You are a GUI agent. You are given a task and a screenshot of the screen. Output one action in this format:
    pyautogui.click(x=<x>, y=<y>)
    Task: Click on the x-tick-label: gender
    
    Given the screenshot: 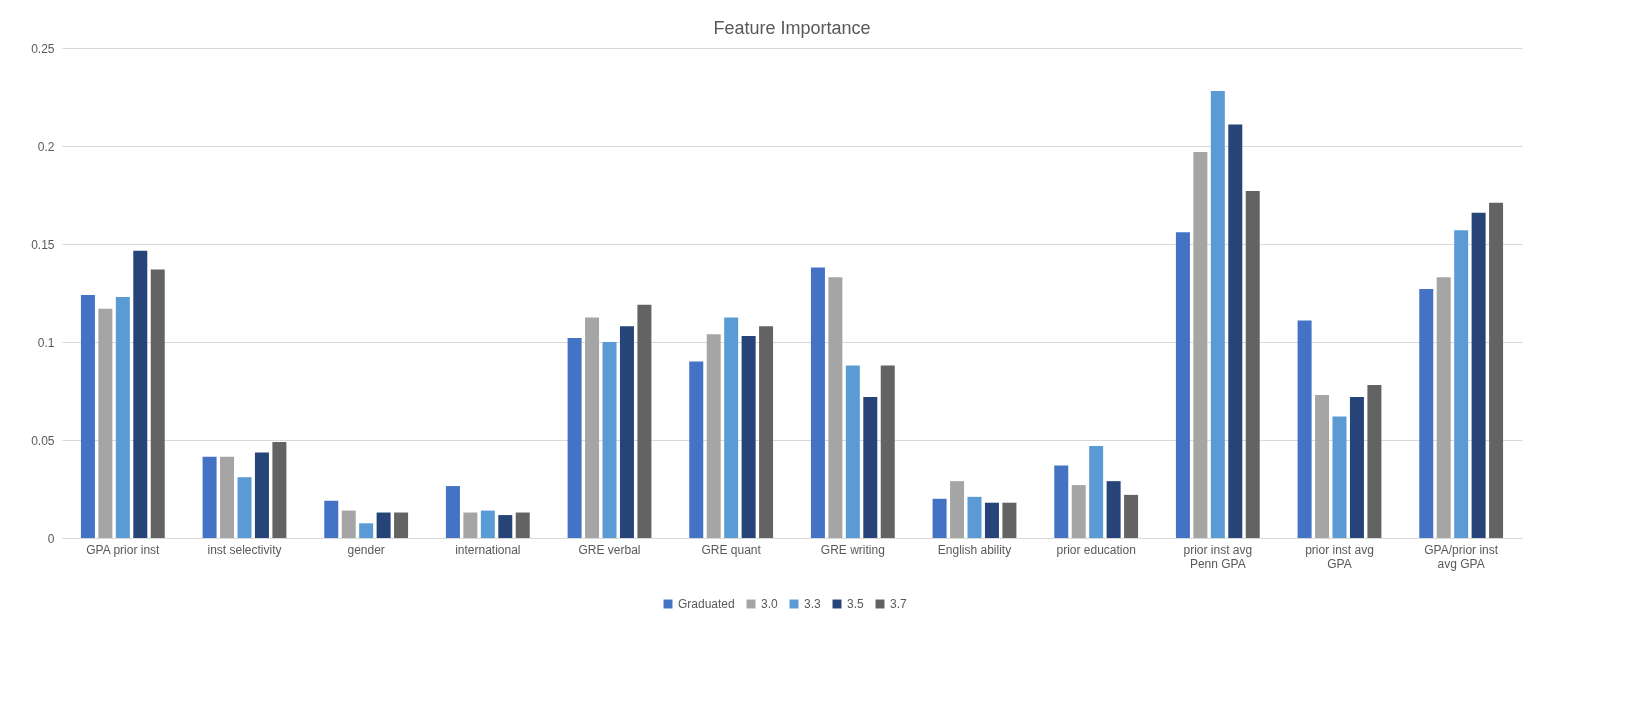 What is the action you would take?
    pyautogui.click(x=366, y=549)
    